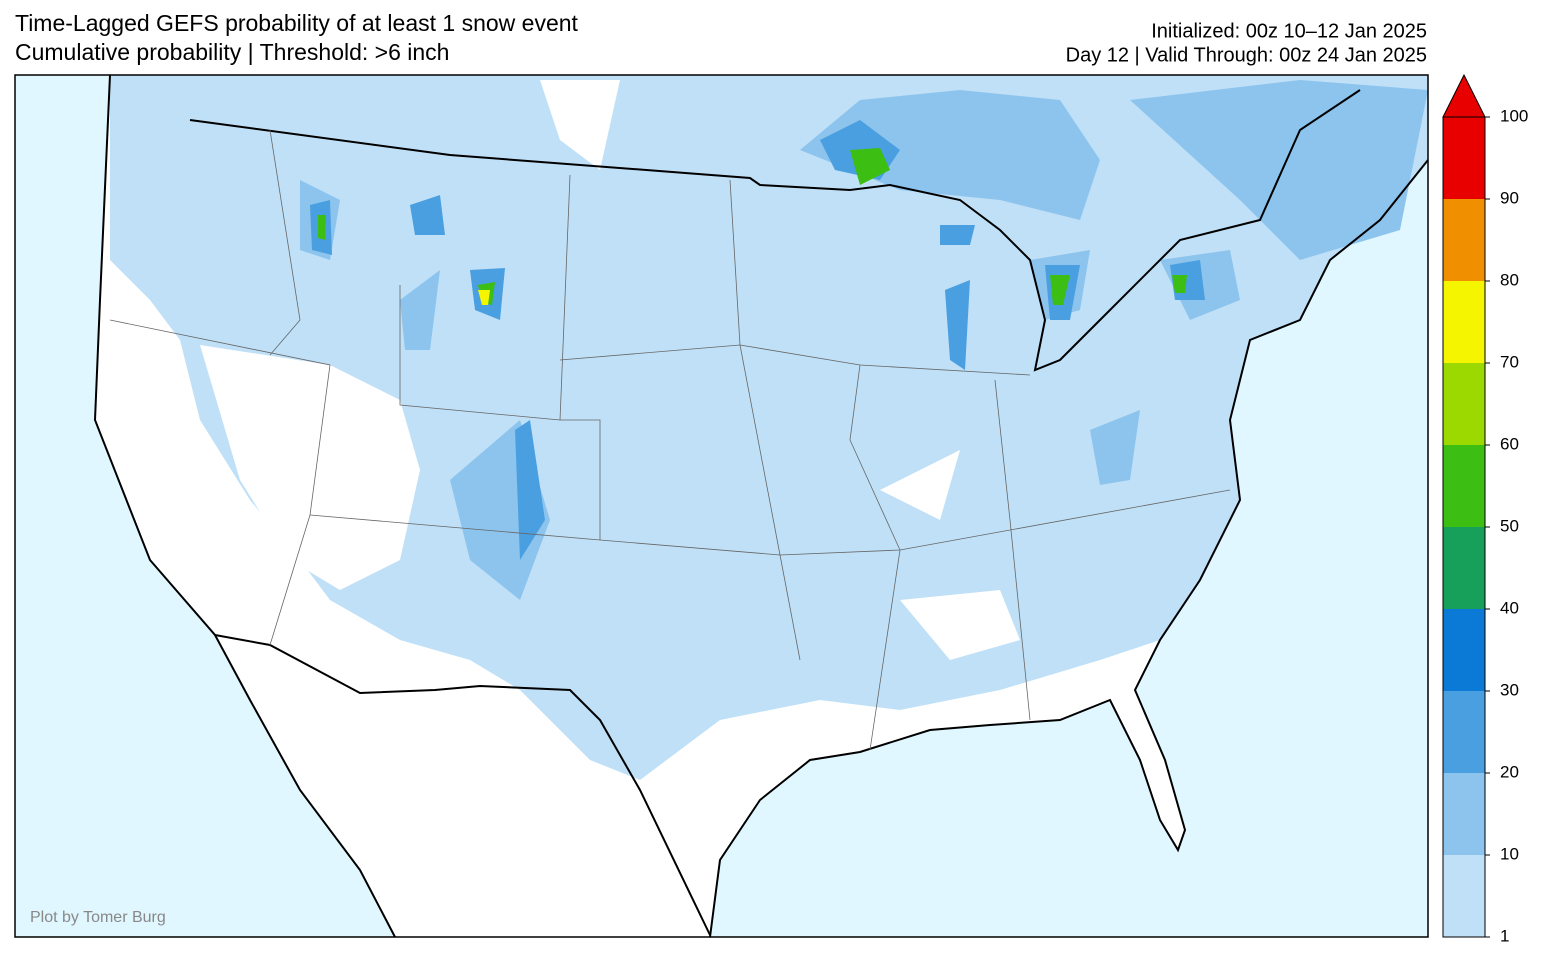 This screenshot has width=1550, height=968. What do you see at coordinates (1509, 525) in the screenshot?
I see `colorbar-tick-label: 50` at bounding box center [1509, 525].